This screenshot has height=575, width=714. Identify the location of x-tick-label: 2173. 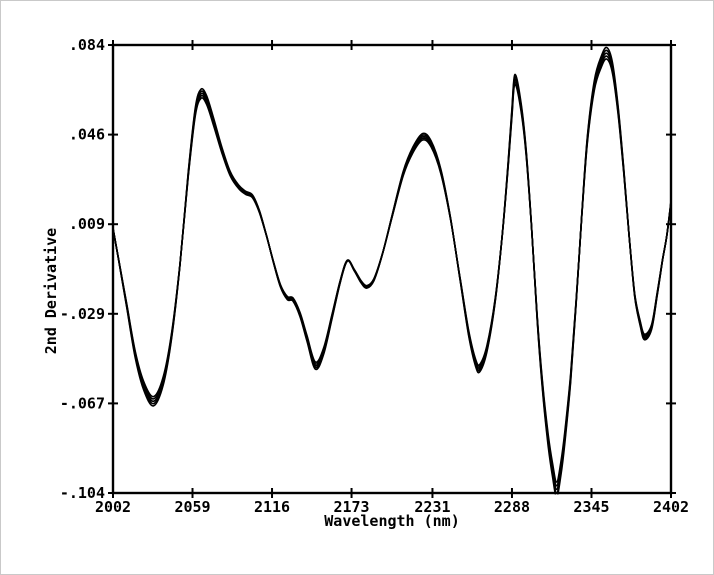
(351, 507).